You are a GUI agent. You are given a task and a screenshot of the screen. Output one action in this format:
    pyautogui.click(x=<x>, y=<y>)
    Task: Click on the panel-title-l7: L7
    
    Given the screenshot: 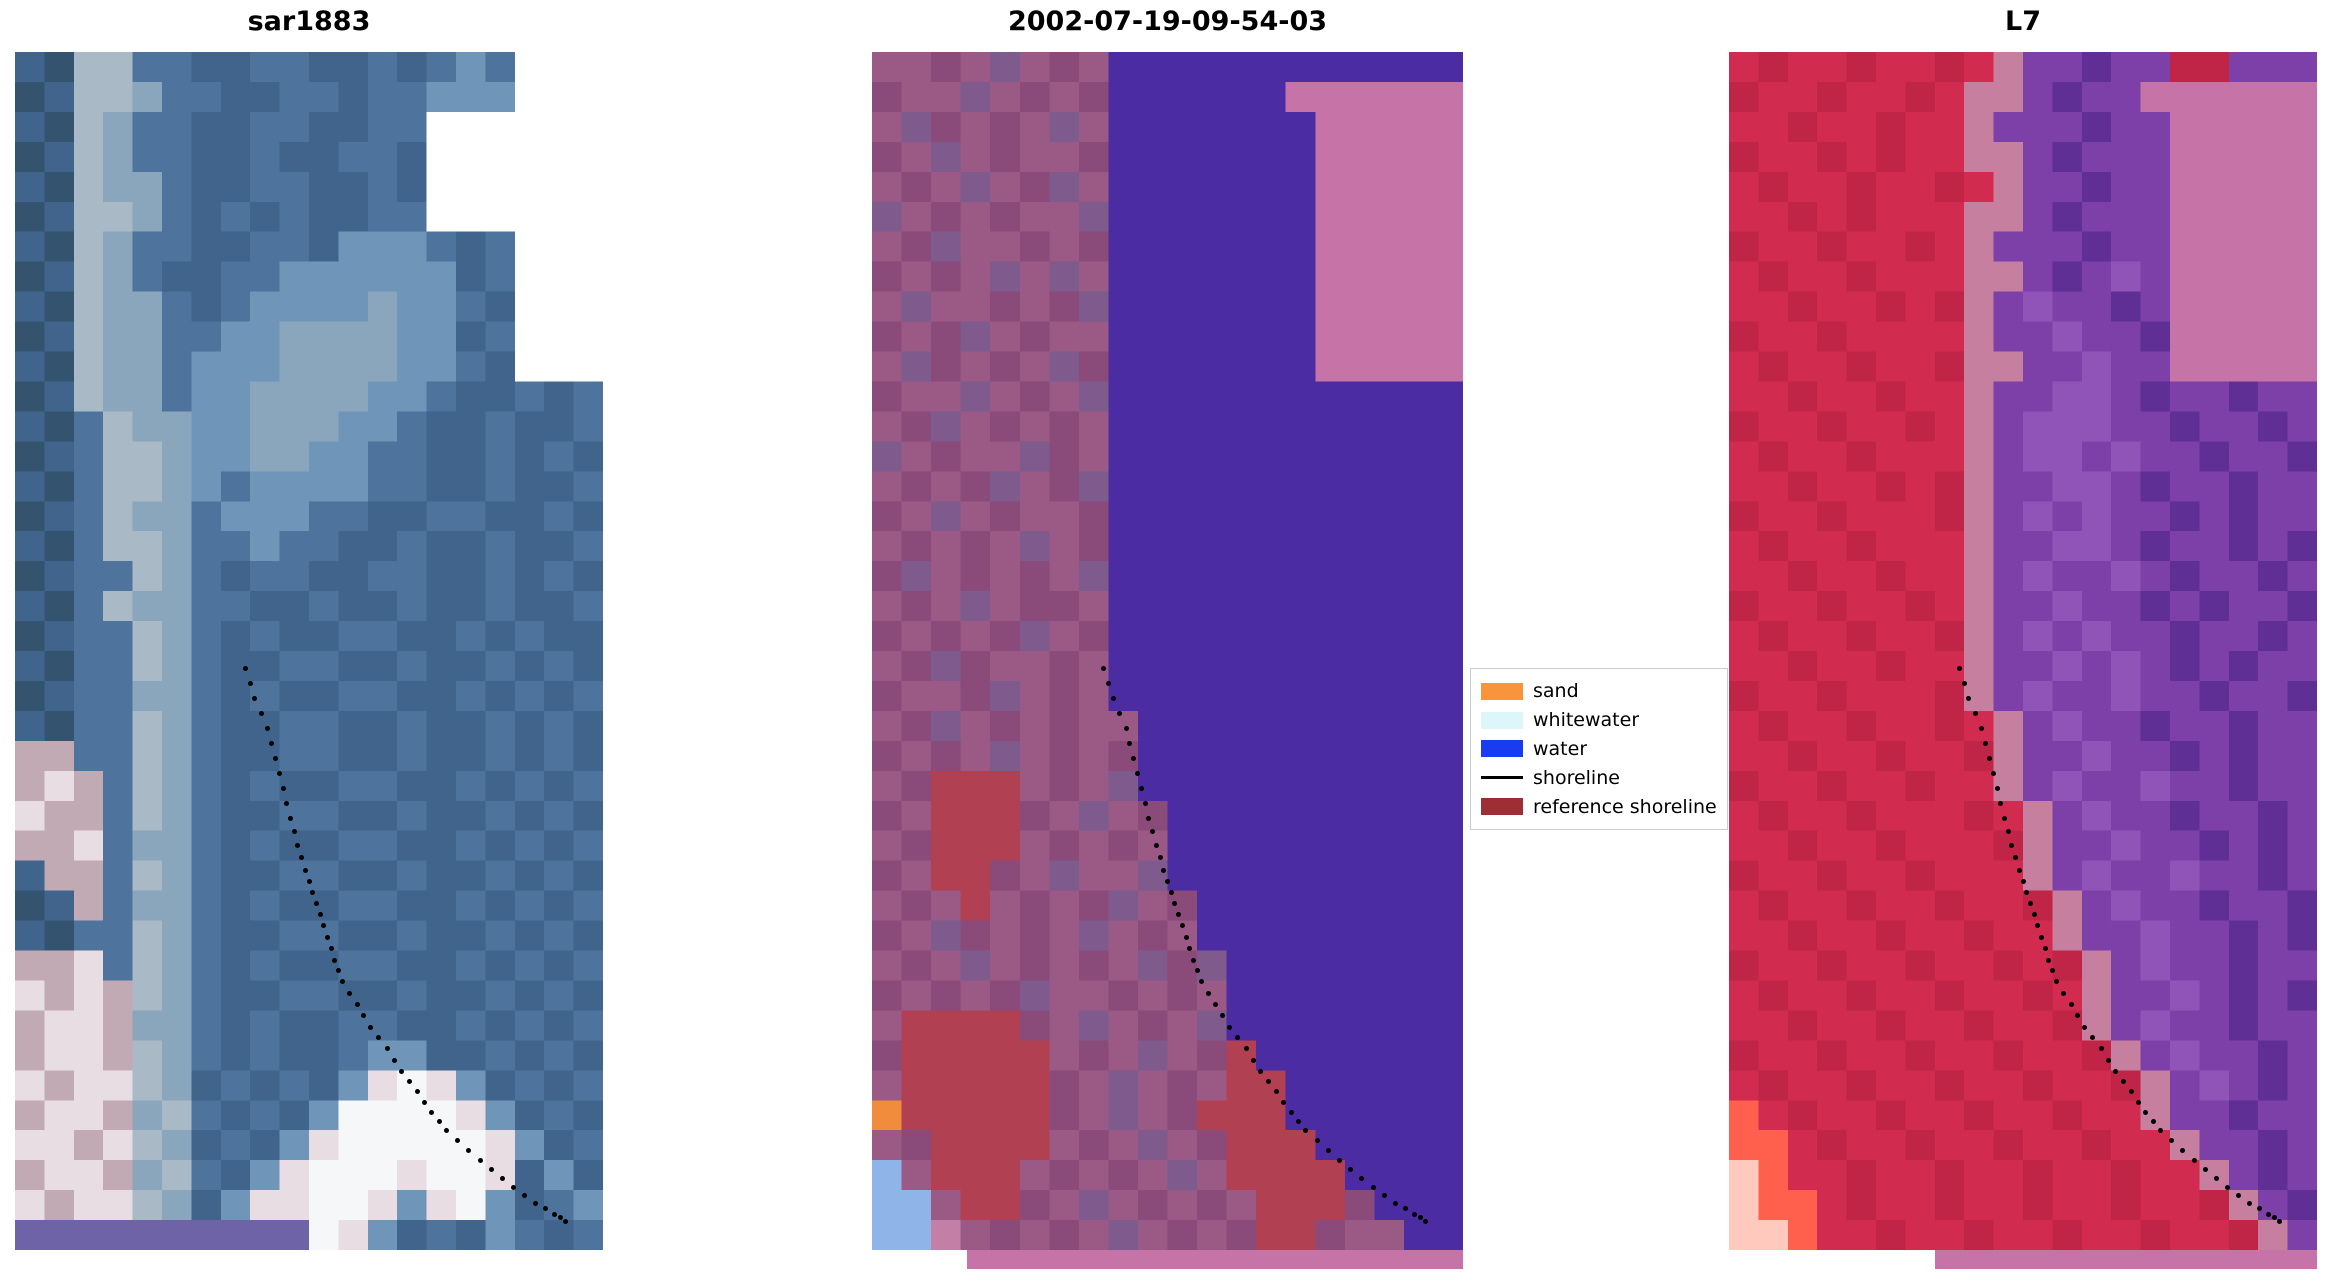 What is the action you would take?
    pyautogui.click(x=2023, y=21)
    